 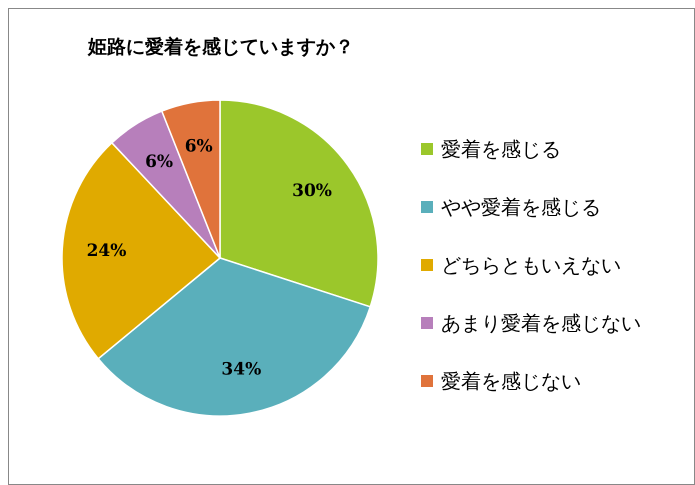 What do you see at coordinates (511, 381) in the screenshot?
I see `legend-label: 愛着を感じない` at bounding box center [511, 381].